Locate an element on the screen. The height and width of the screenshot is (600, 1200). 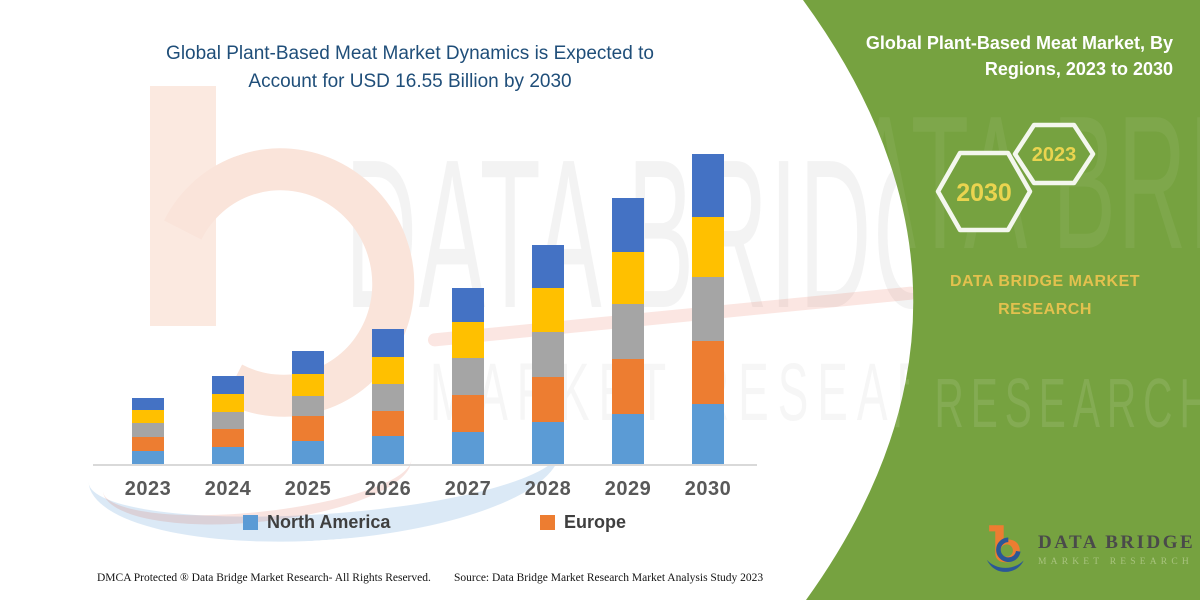
legend-swatch-europe is located at coordinates (547, 522).